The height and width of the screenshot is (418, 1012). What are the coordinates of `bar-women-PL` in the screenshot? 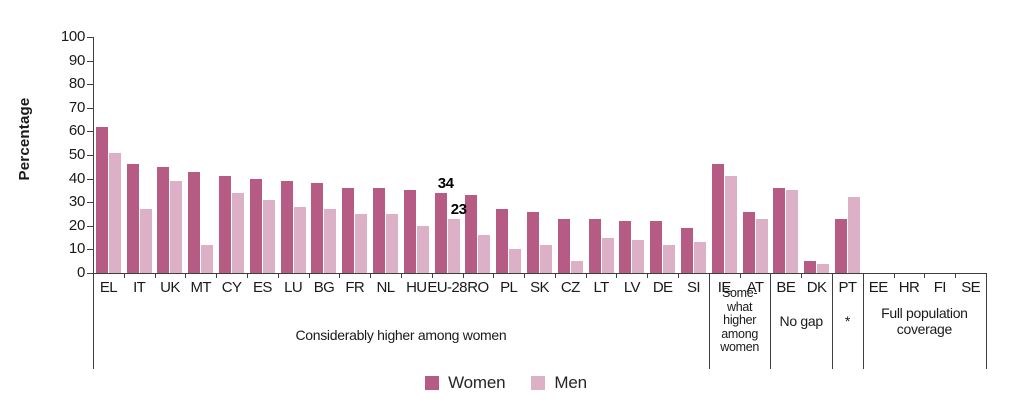 It's located at (502, 241).